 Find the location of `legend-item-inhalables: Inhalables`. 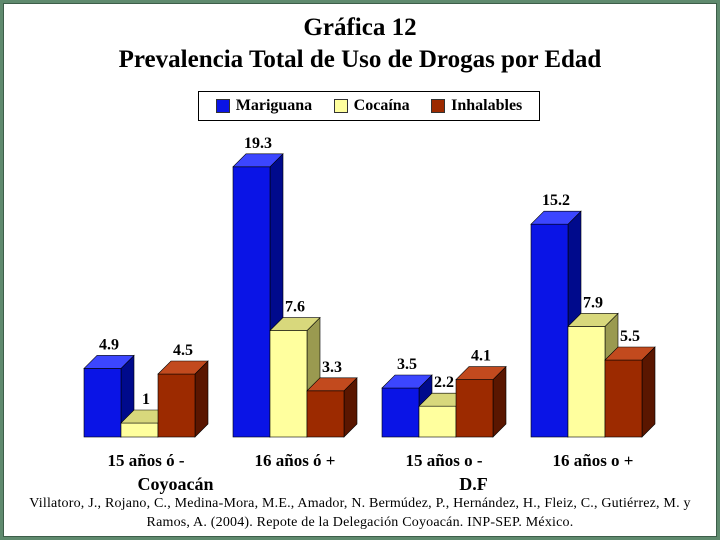

legend-item-inhalables: Inhalables is located at coordinates (476, 106).